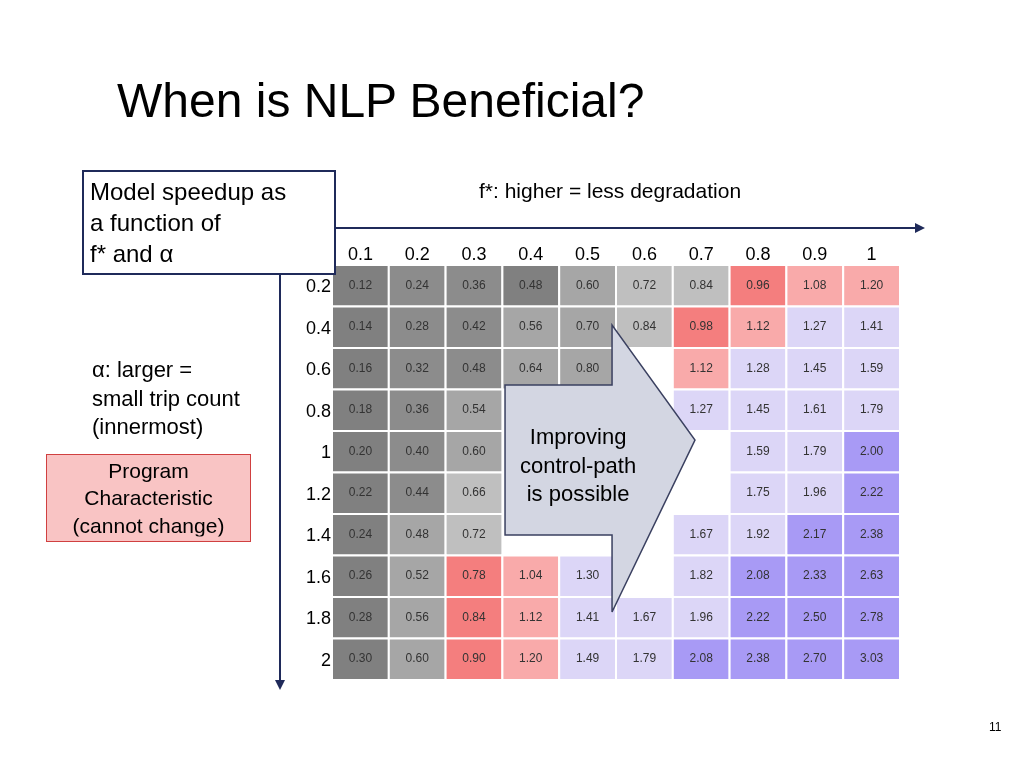 Image resolution: width=1024 pixels, height=768 pixels. Describe the element at coordinates (318, 535) in the screenshot. I see `y-tick-label: 1.4` at that location.